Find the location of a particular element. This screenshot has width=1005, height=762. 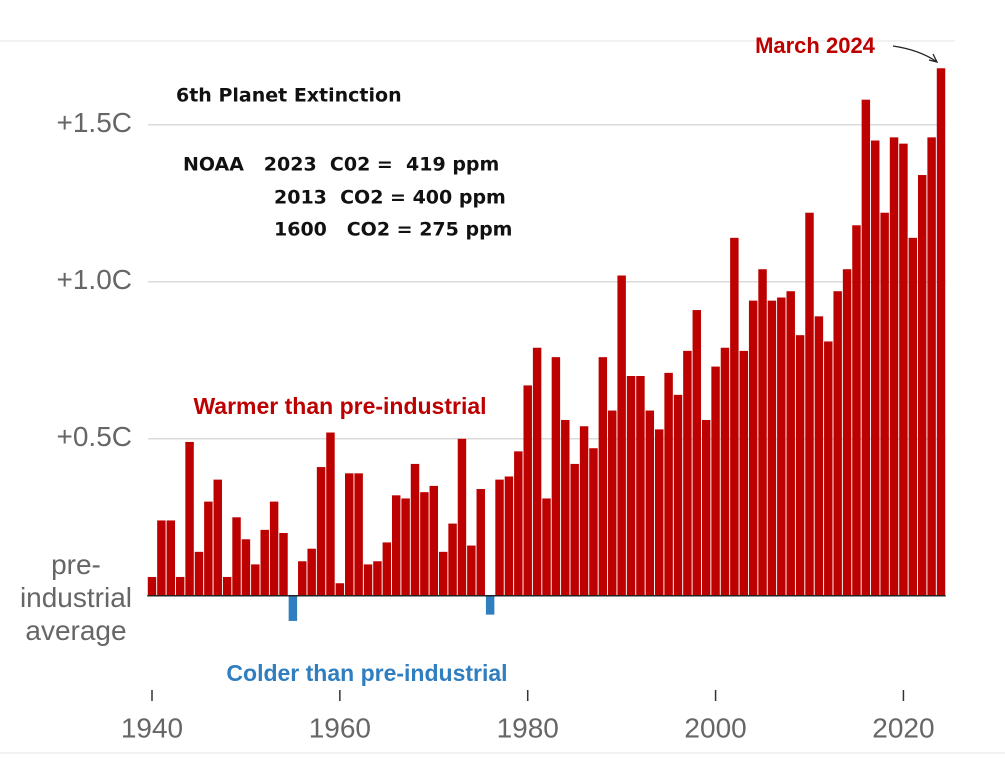

x-tick-label: 1980 is located at coordinates (528, 727).